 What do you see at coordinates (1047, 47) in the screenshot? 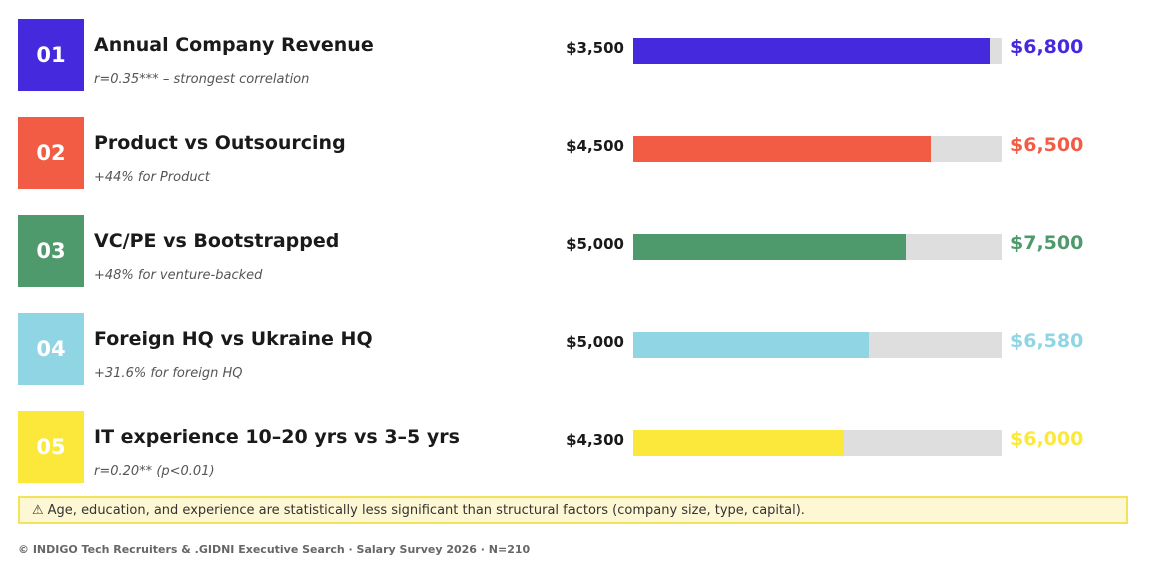
I see `top-value-label: $6,800` at bounding box center [1047, 47].